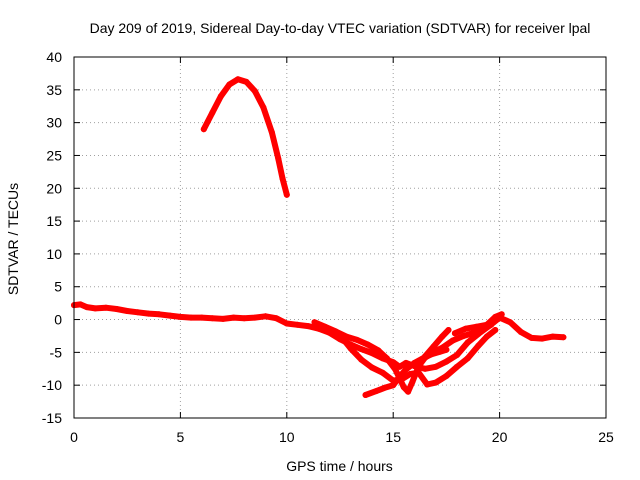  Describe the element at coordinates (54, 254) in the screenshot. I see `y-tick-label: 10` at that location.